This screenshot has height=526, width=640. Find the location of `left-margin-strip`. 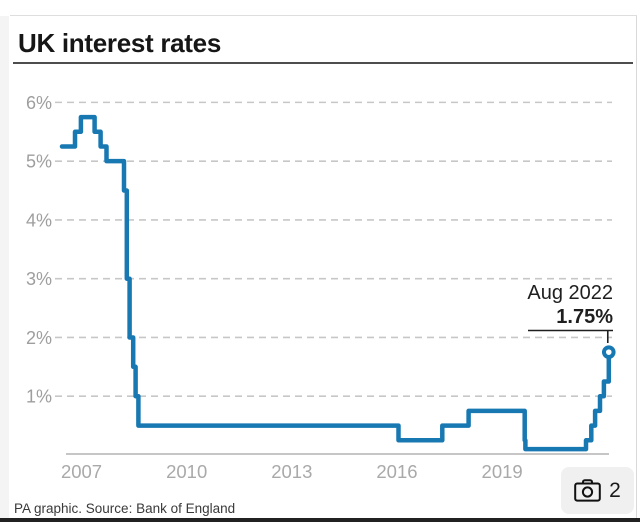

left-margin-strip is located at coordinates (4, 267).